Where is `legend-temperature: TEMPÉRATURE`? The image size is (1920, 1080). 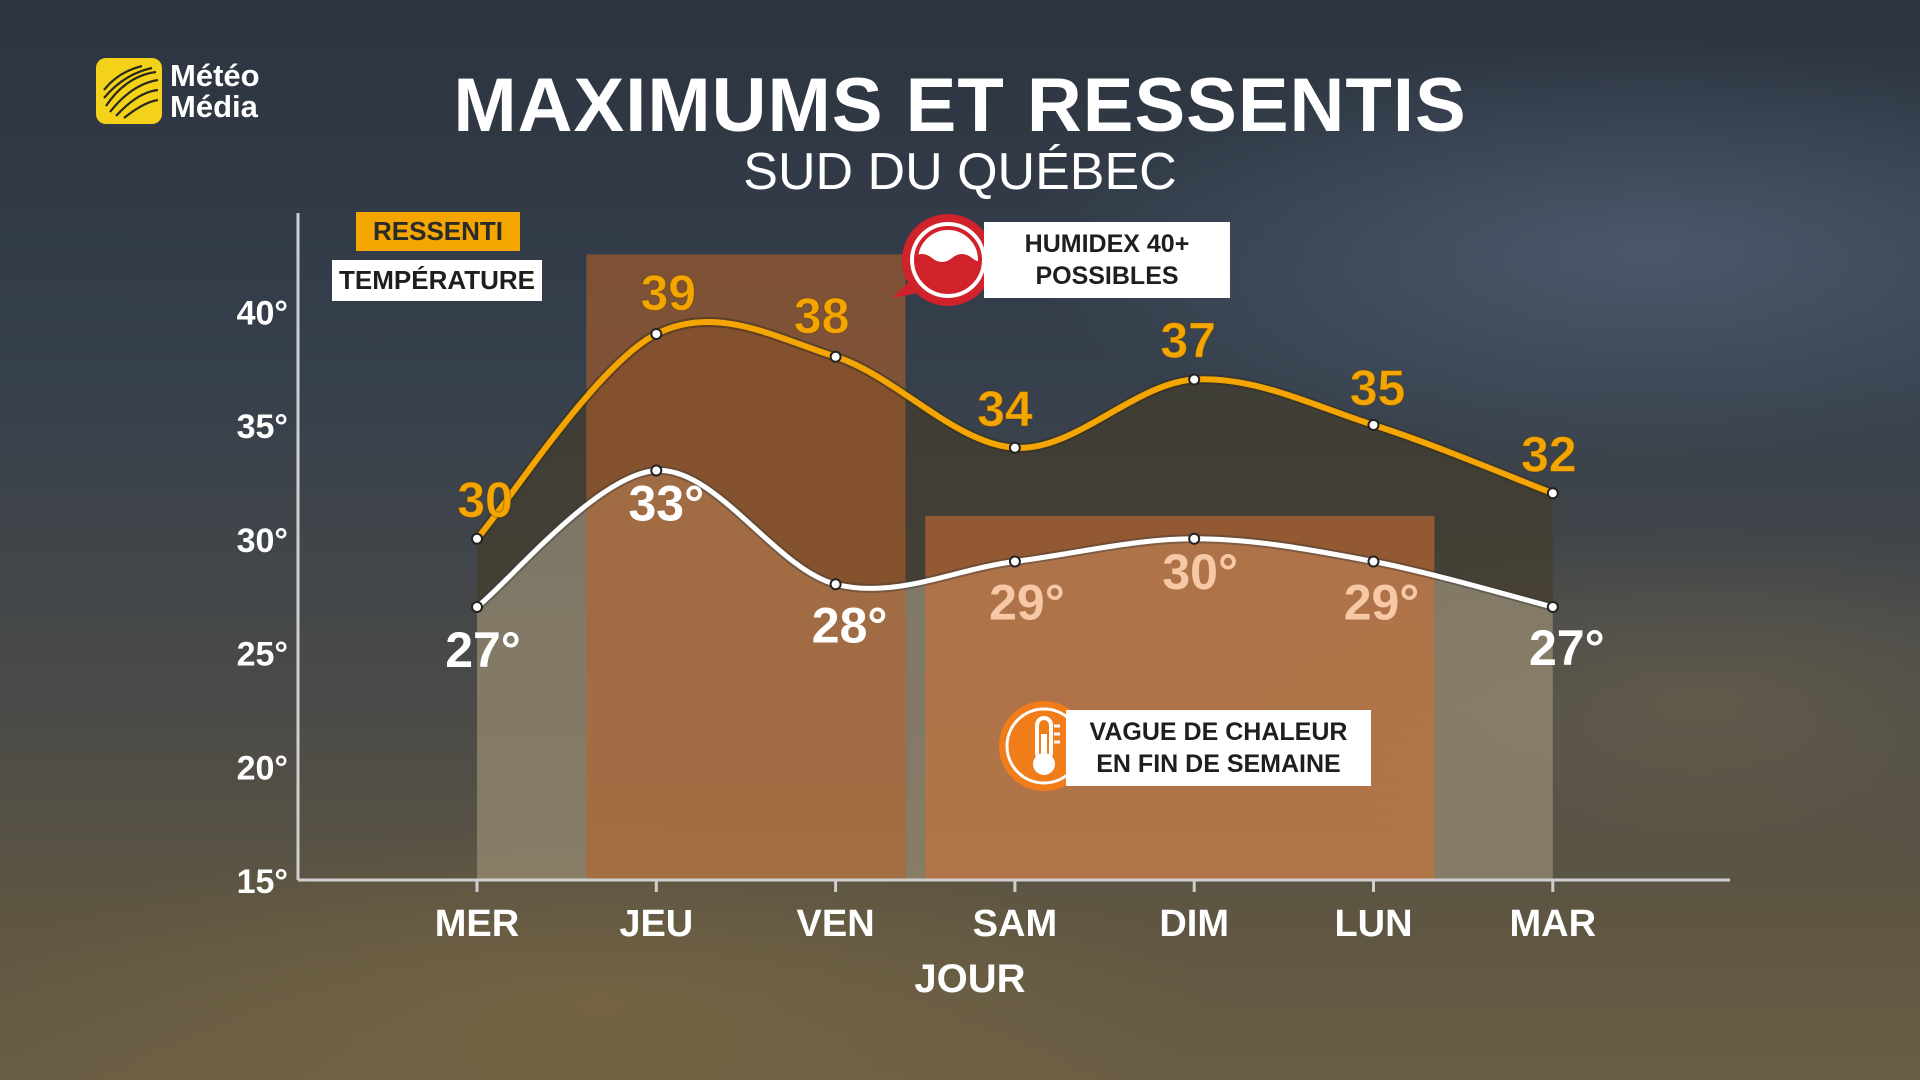 legend-temperature: TEMPÉRATURE is located at coordinates (437, 280).